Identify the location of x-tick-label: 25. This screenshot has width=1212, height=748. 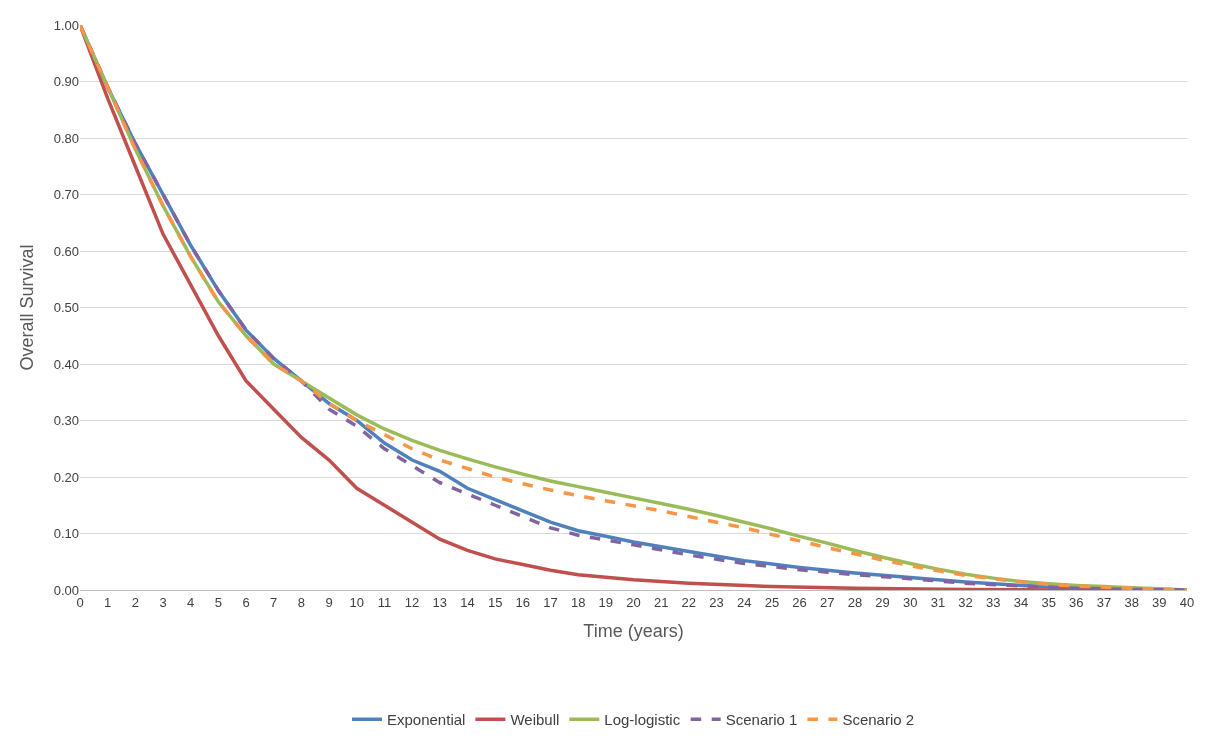
(772, 602).